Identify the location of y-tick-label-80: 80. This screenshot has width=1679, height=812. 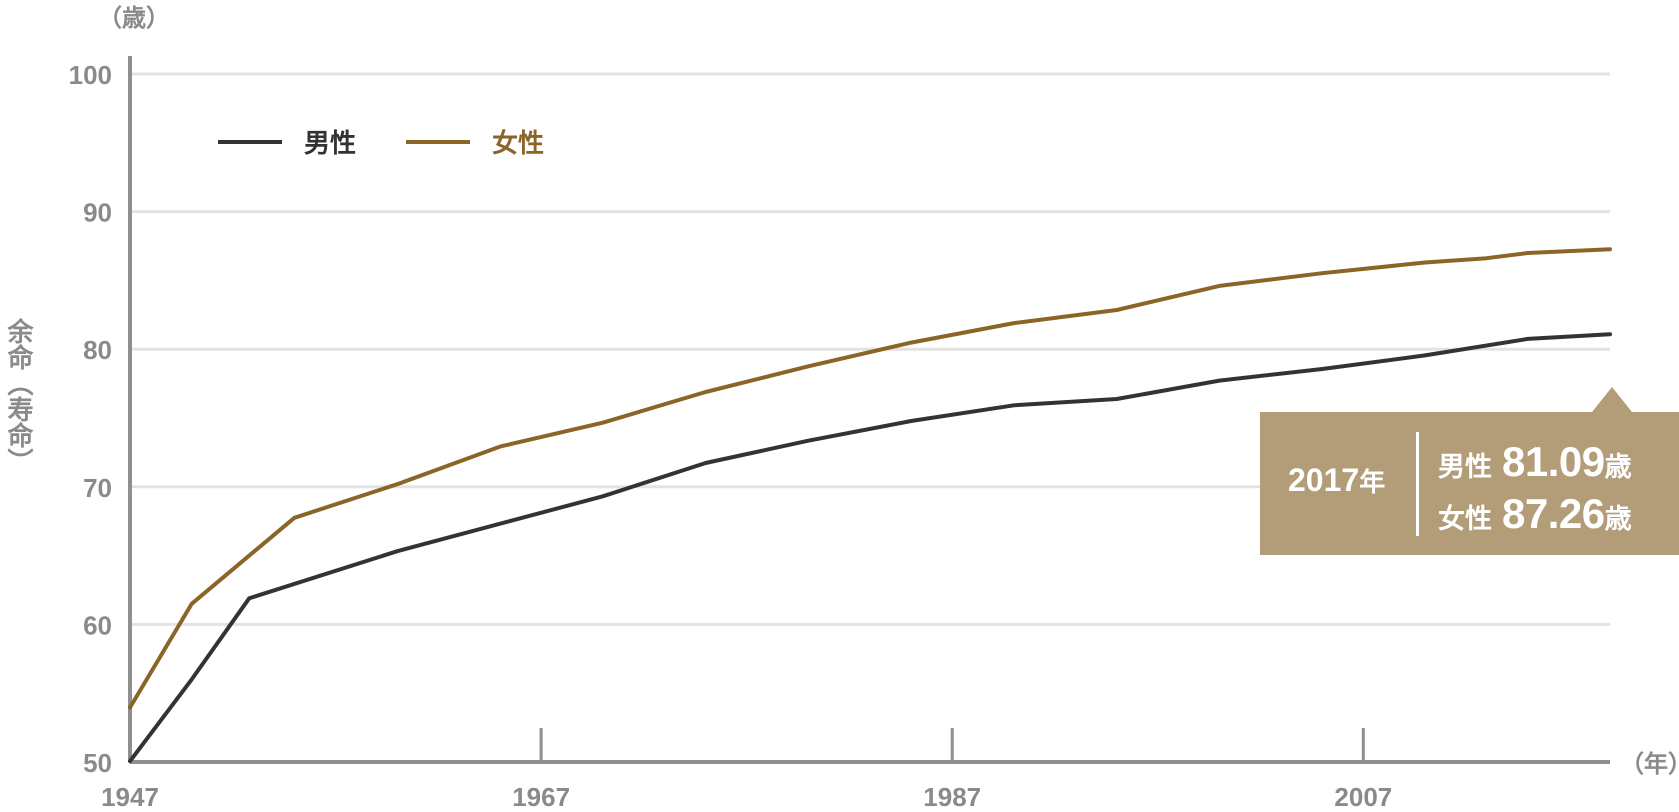
(97, 350).